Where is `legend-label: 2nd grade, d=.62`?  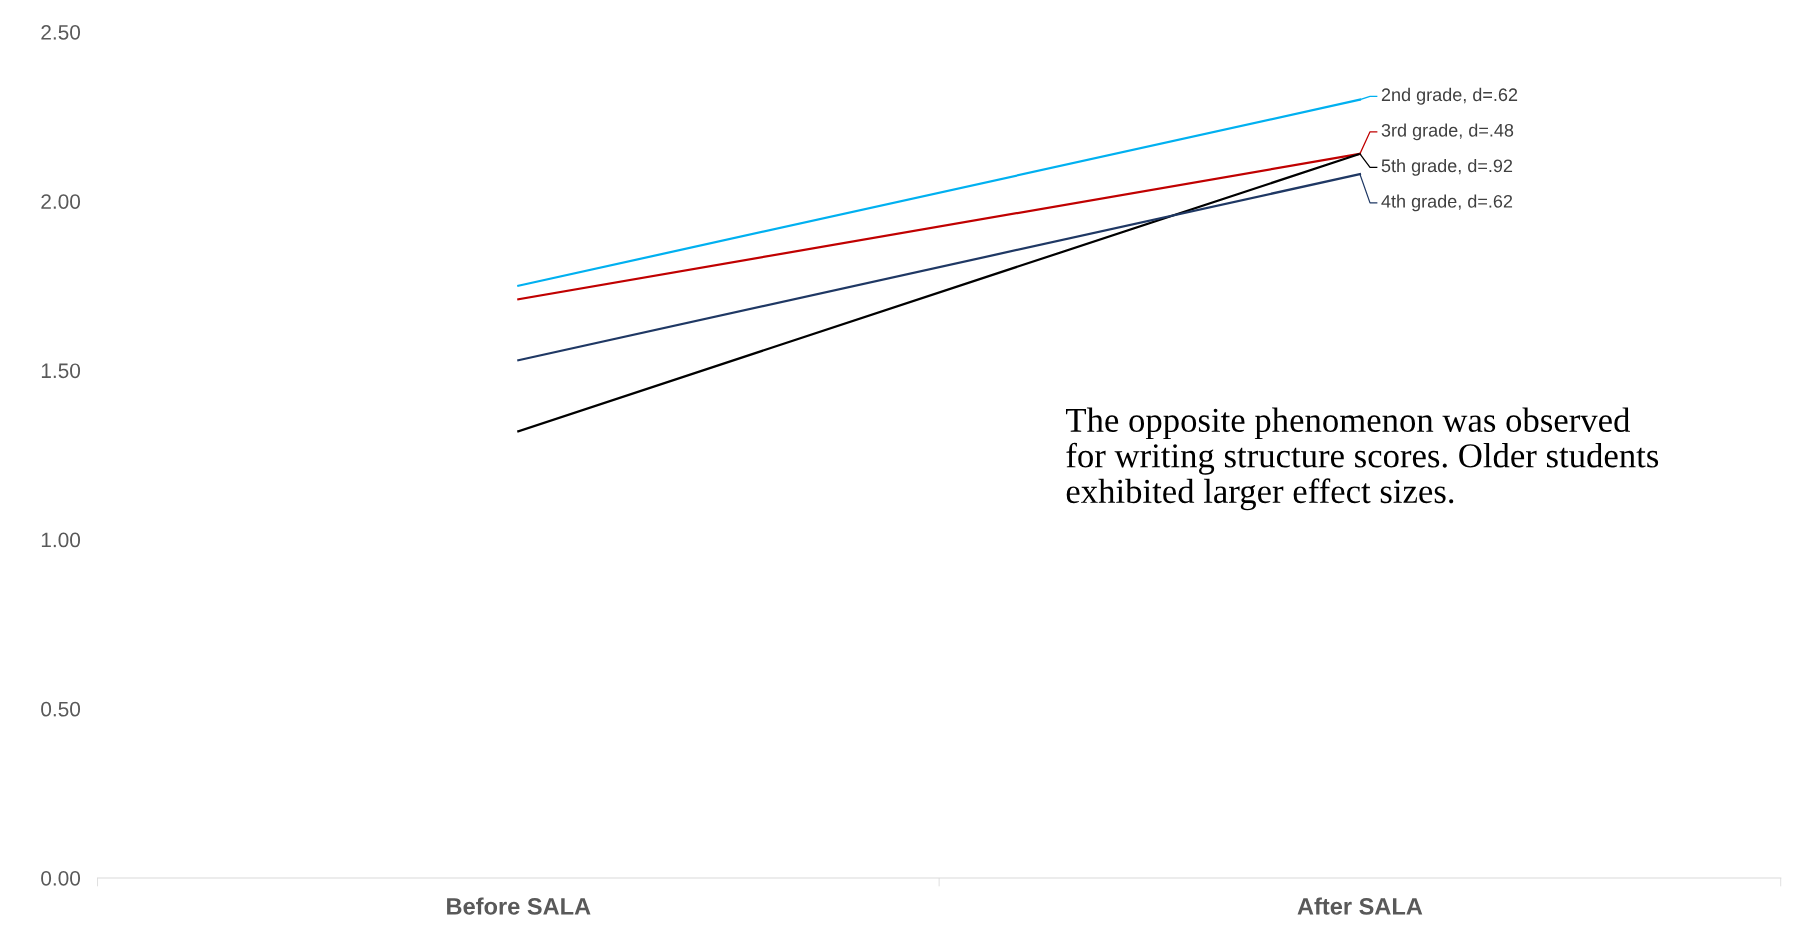
legend-label: 2nd grade, d=.62 is located at coordinates (1449, 96).